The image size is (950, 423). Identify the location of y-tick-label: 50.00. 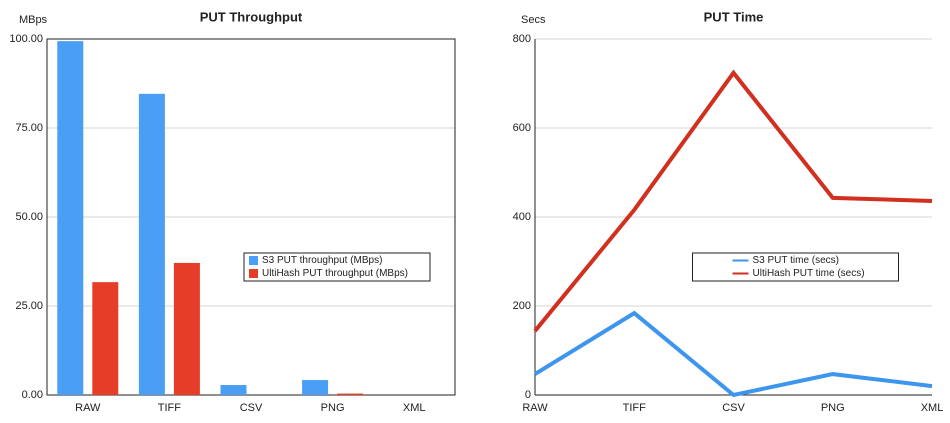
(29, 217).